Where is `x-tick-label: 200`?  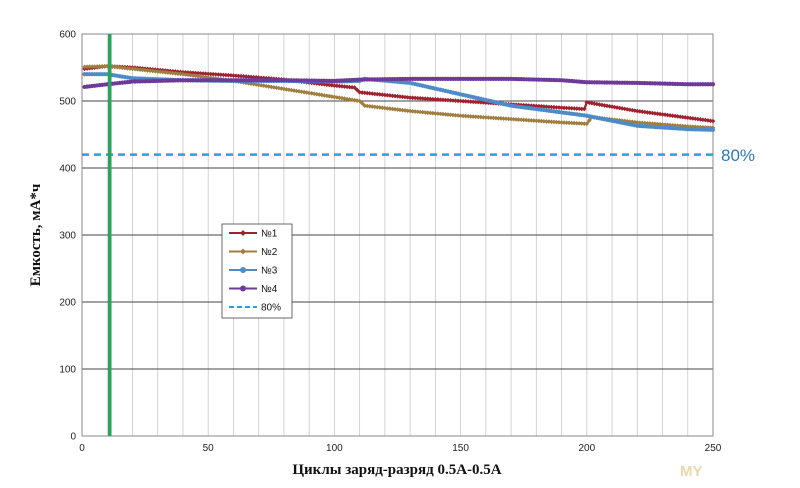 x-tick-label: 200 is located at coordinates (586, 448).